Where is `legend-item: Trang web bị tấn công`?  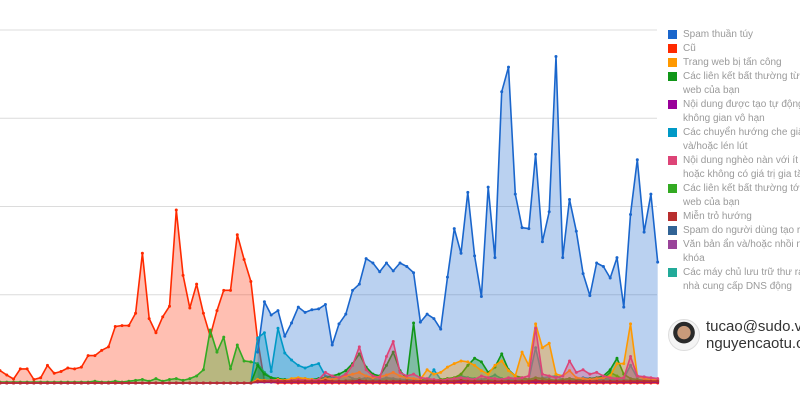 legend-item: Trang web bị tấn công is located at coordinates (734, 63).